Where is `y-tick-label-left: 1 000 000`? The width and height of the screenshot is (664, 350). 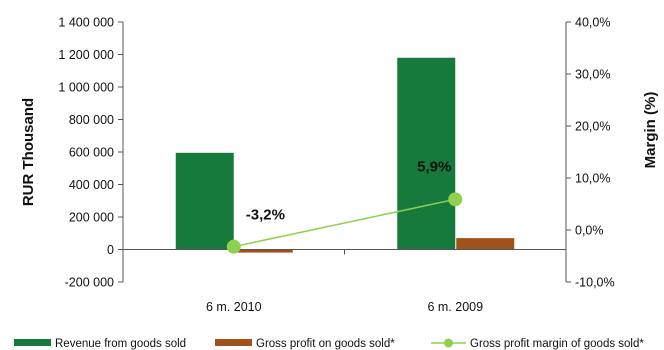
y-tick-label-left: 1 000 000 is located at coordinates (86, 88).